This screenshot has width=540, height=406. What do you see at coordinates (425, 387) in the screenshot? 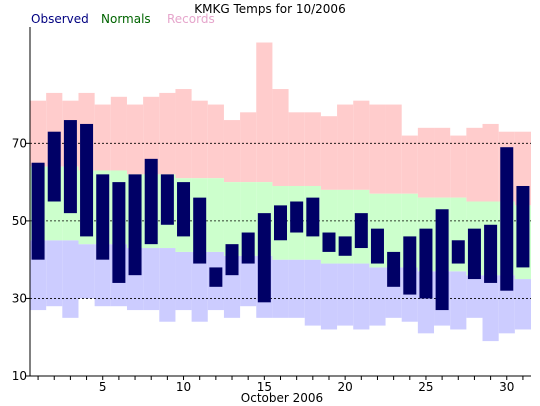
I see `x-tick-label: 25` at bounding box center [425, 387].